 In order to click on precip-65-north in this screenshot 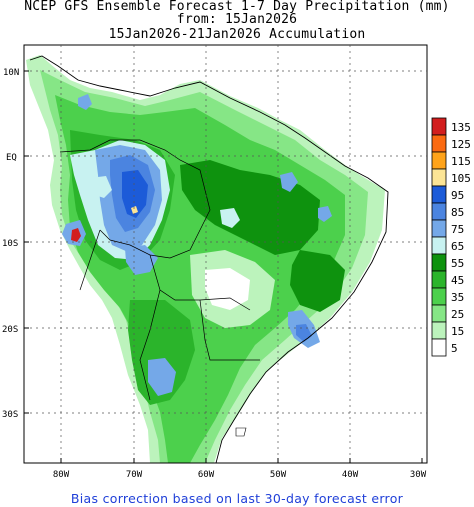, I will do `click(85, 102)`.